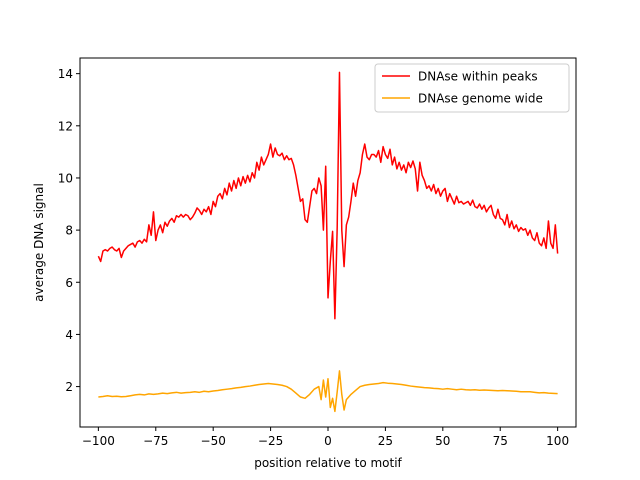  I want to click on y-axis: 2 4 6 8 10 12 14, so click(69, 230).